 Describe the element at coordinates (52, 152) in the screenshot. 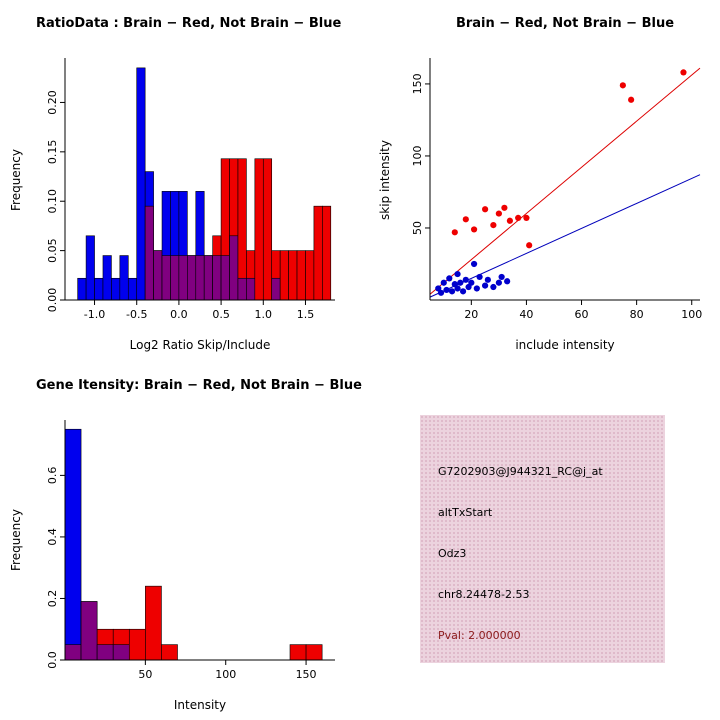

I see `svg-text: 0.15` at that location.